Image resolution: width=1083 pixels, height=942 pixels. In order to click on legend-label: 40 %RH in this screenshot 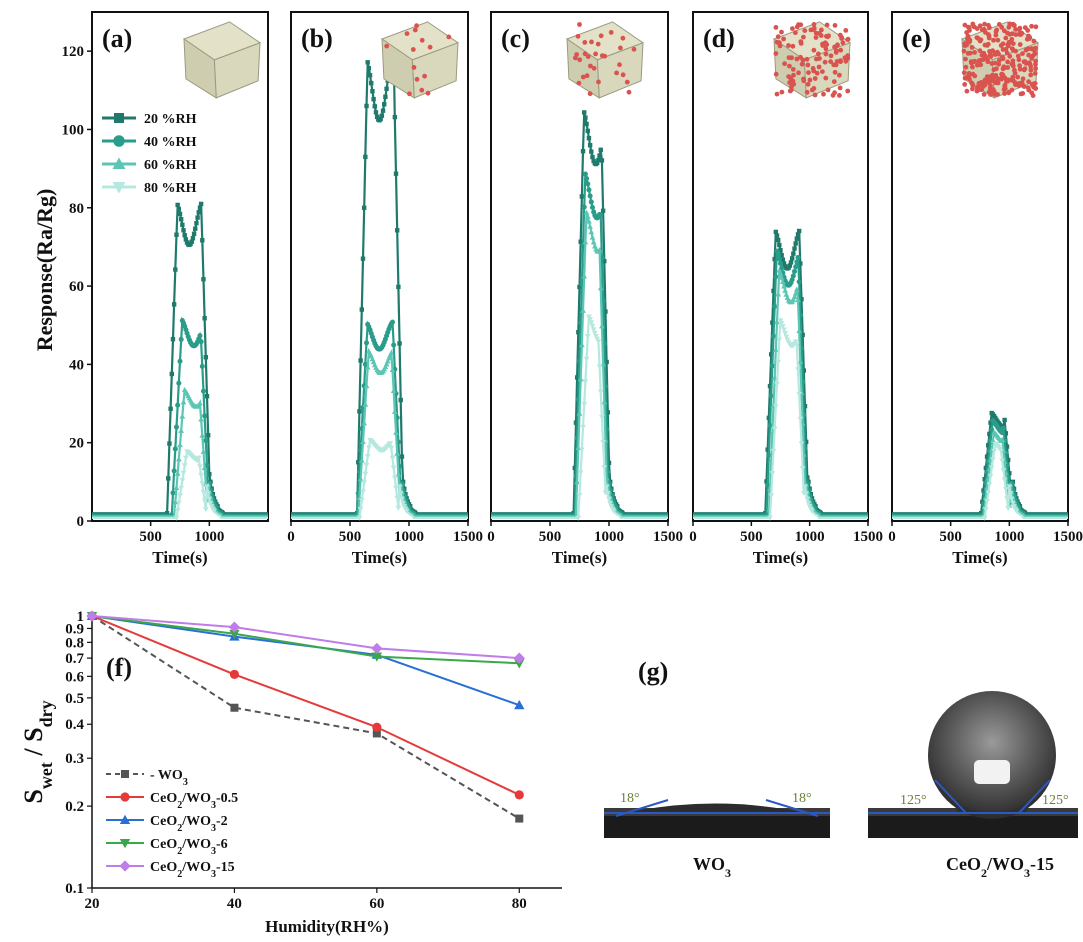, I will do `click(170, 142)`.